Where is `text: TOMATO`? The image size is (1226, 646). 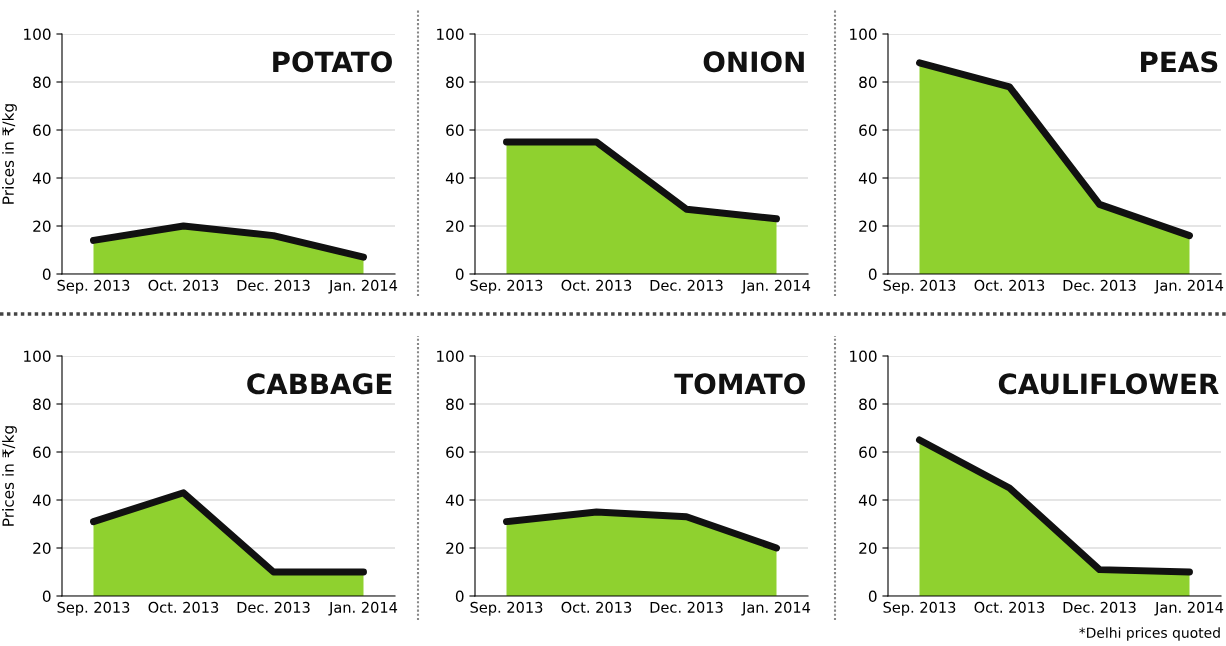
text: TOMATO is located at coordinates (739, 384).